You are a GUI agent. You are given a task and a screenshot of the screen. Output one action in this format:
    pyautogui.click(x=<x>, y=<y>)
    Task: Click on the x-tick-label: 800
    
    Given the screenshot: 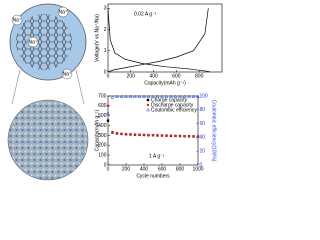 What is the action you would take?
    pyautogui.click(x=199, y=76)
    